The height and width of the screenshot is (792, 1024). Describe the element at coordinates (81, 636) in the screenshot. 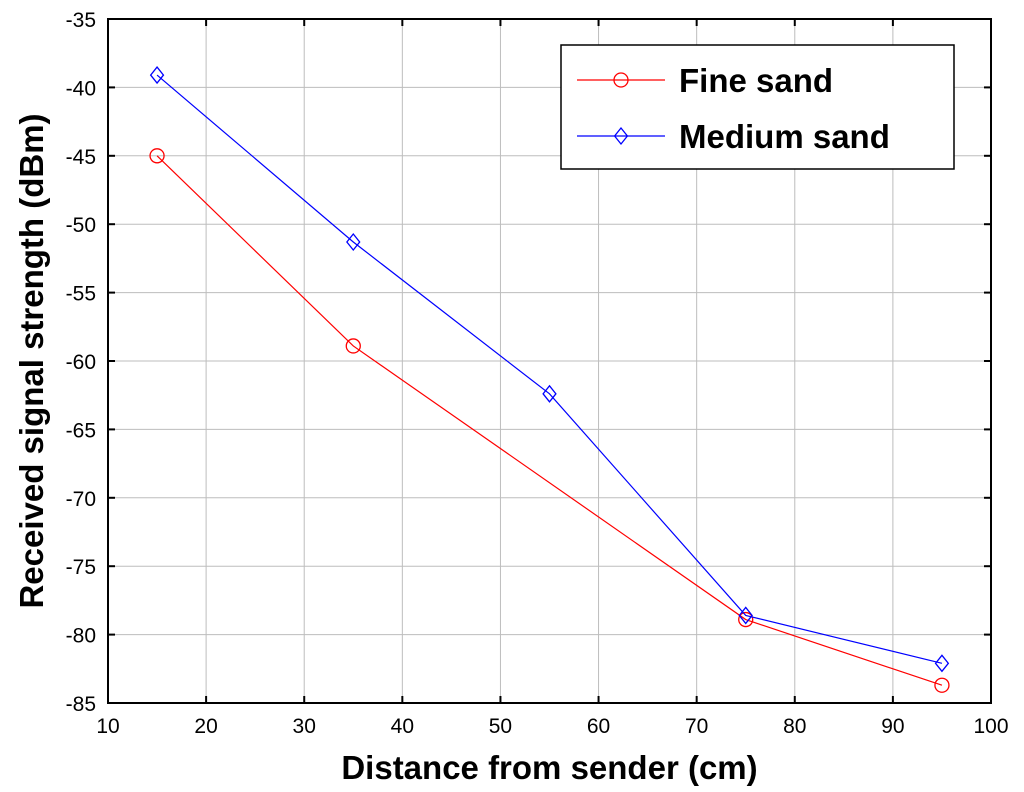

I see `y-tick-label: -80` at that location.